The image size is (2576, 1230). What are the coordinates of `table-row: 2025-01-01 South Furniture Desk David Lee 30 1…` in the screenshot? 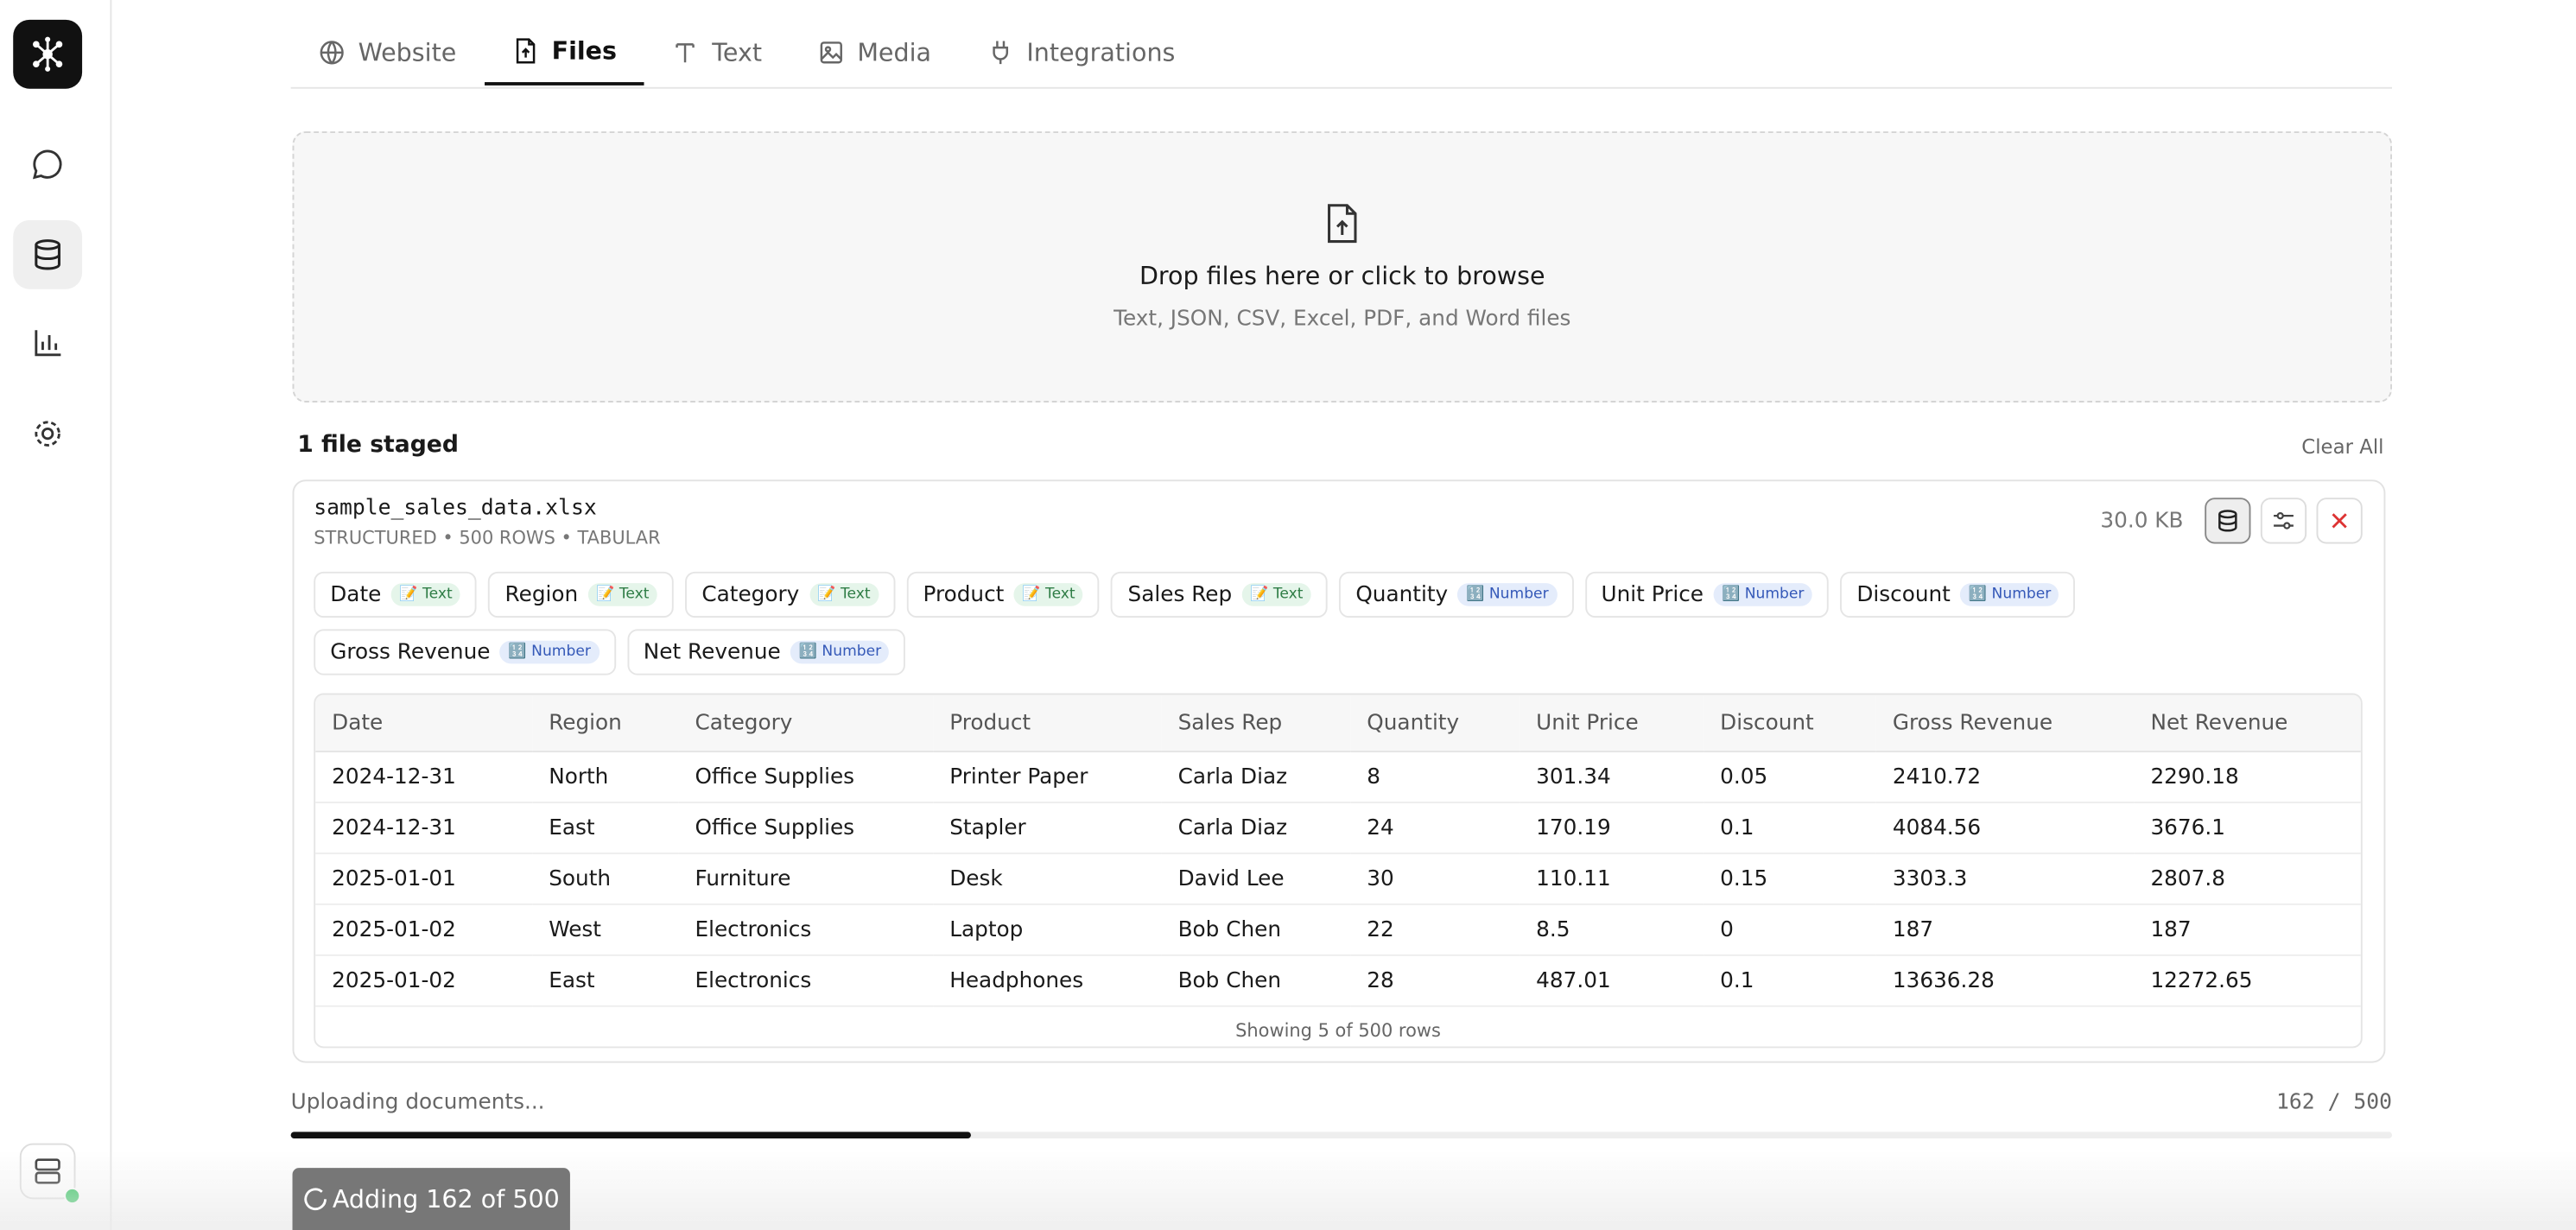 It's located at (1338, 879).